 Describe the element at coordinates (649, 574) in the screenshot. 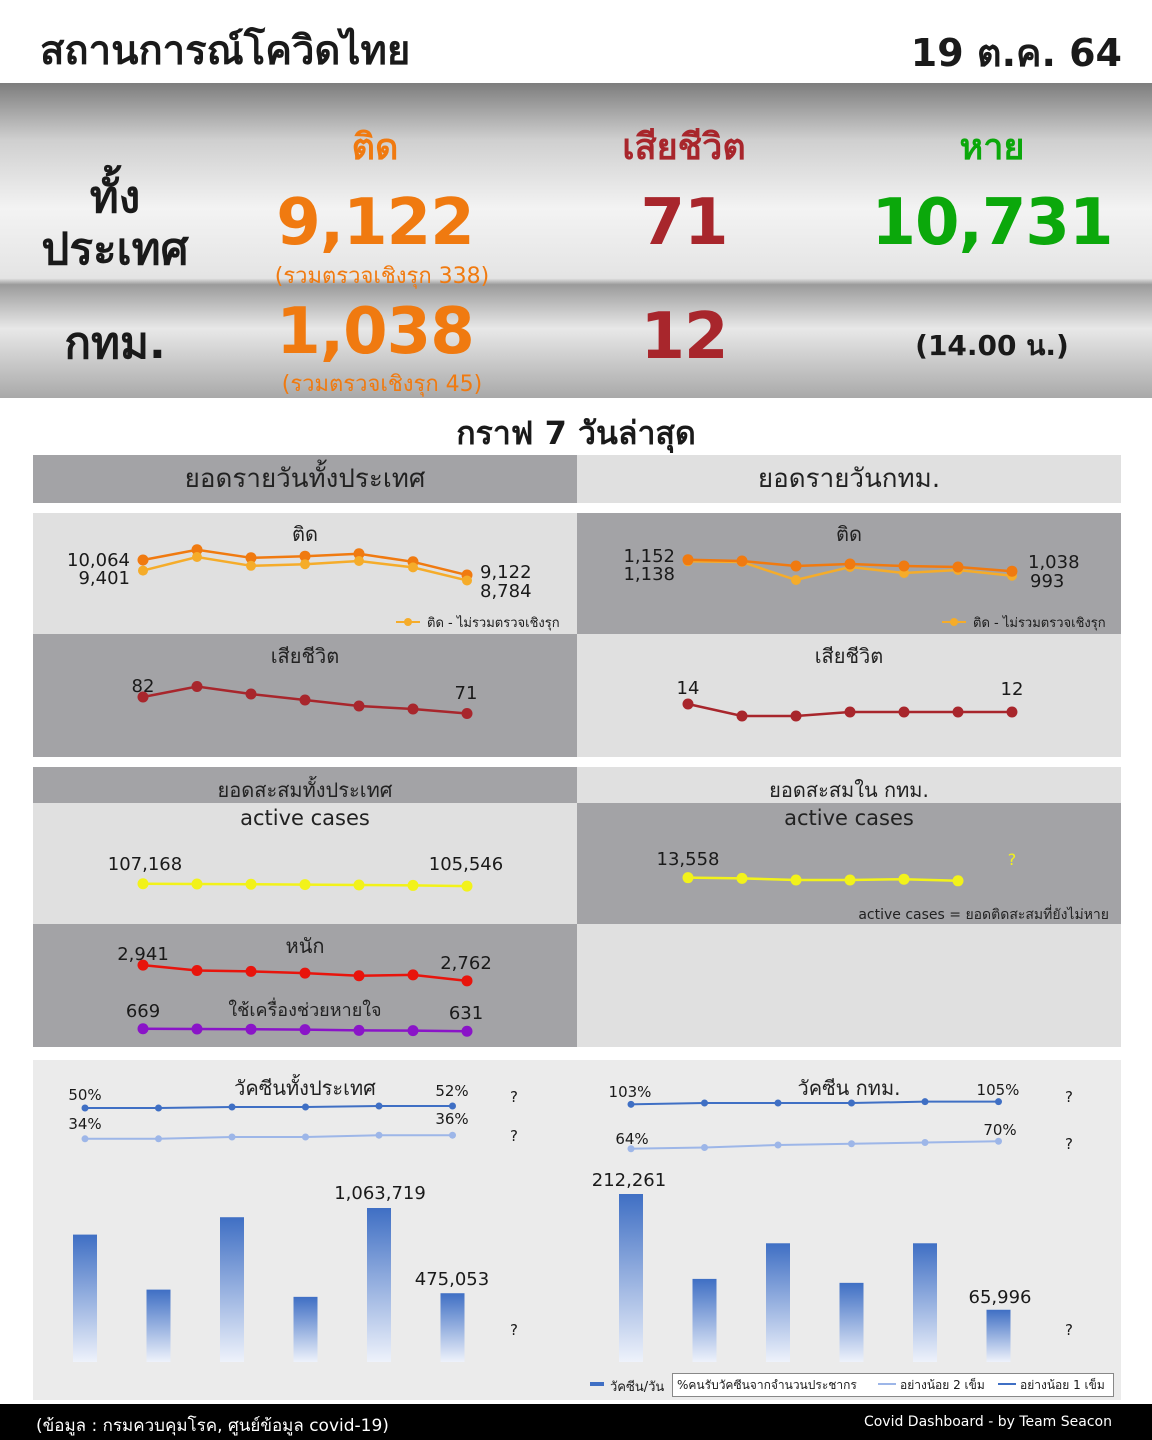

I see `label-bi-first-b: 1,138` at that location.